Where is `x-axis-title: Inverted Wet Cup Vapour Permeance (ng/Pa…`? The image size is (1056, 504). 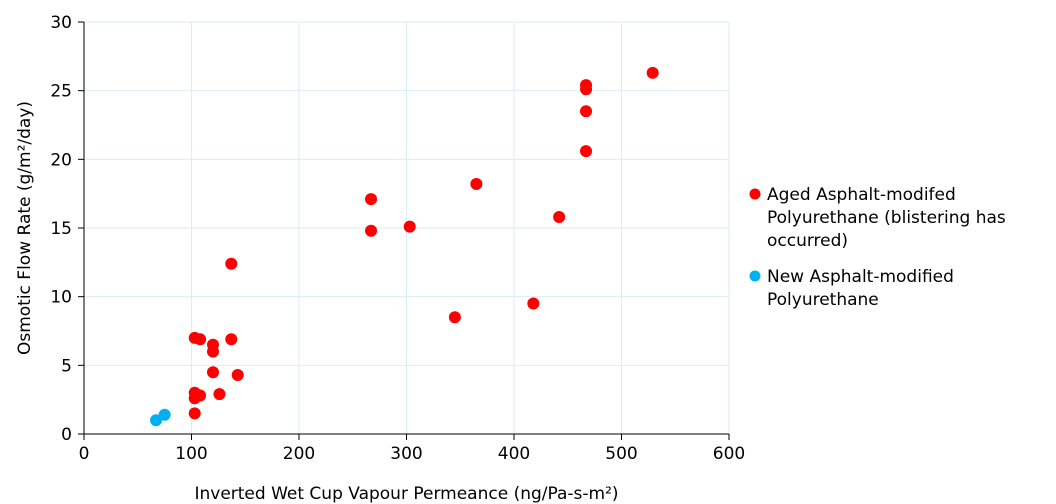 x-axis-title: Inverted Wet Cup Vapour Permeance (ng/Pa… is located at coordinates (406, 494).